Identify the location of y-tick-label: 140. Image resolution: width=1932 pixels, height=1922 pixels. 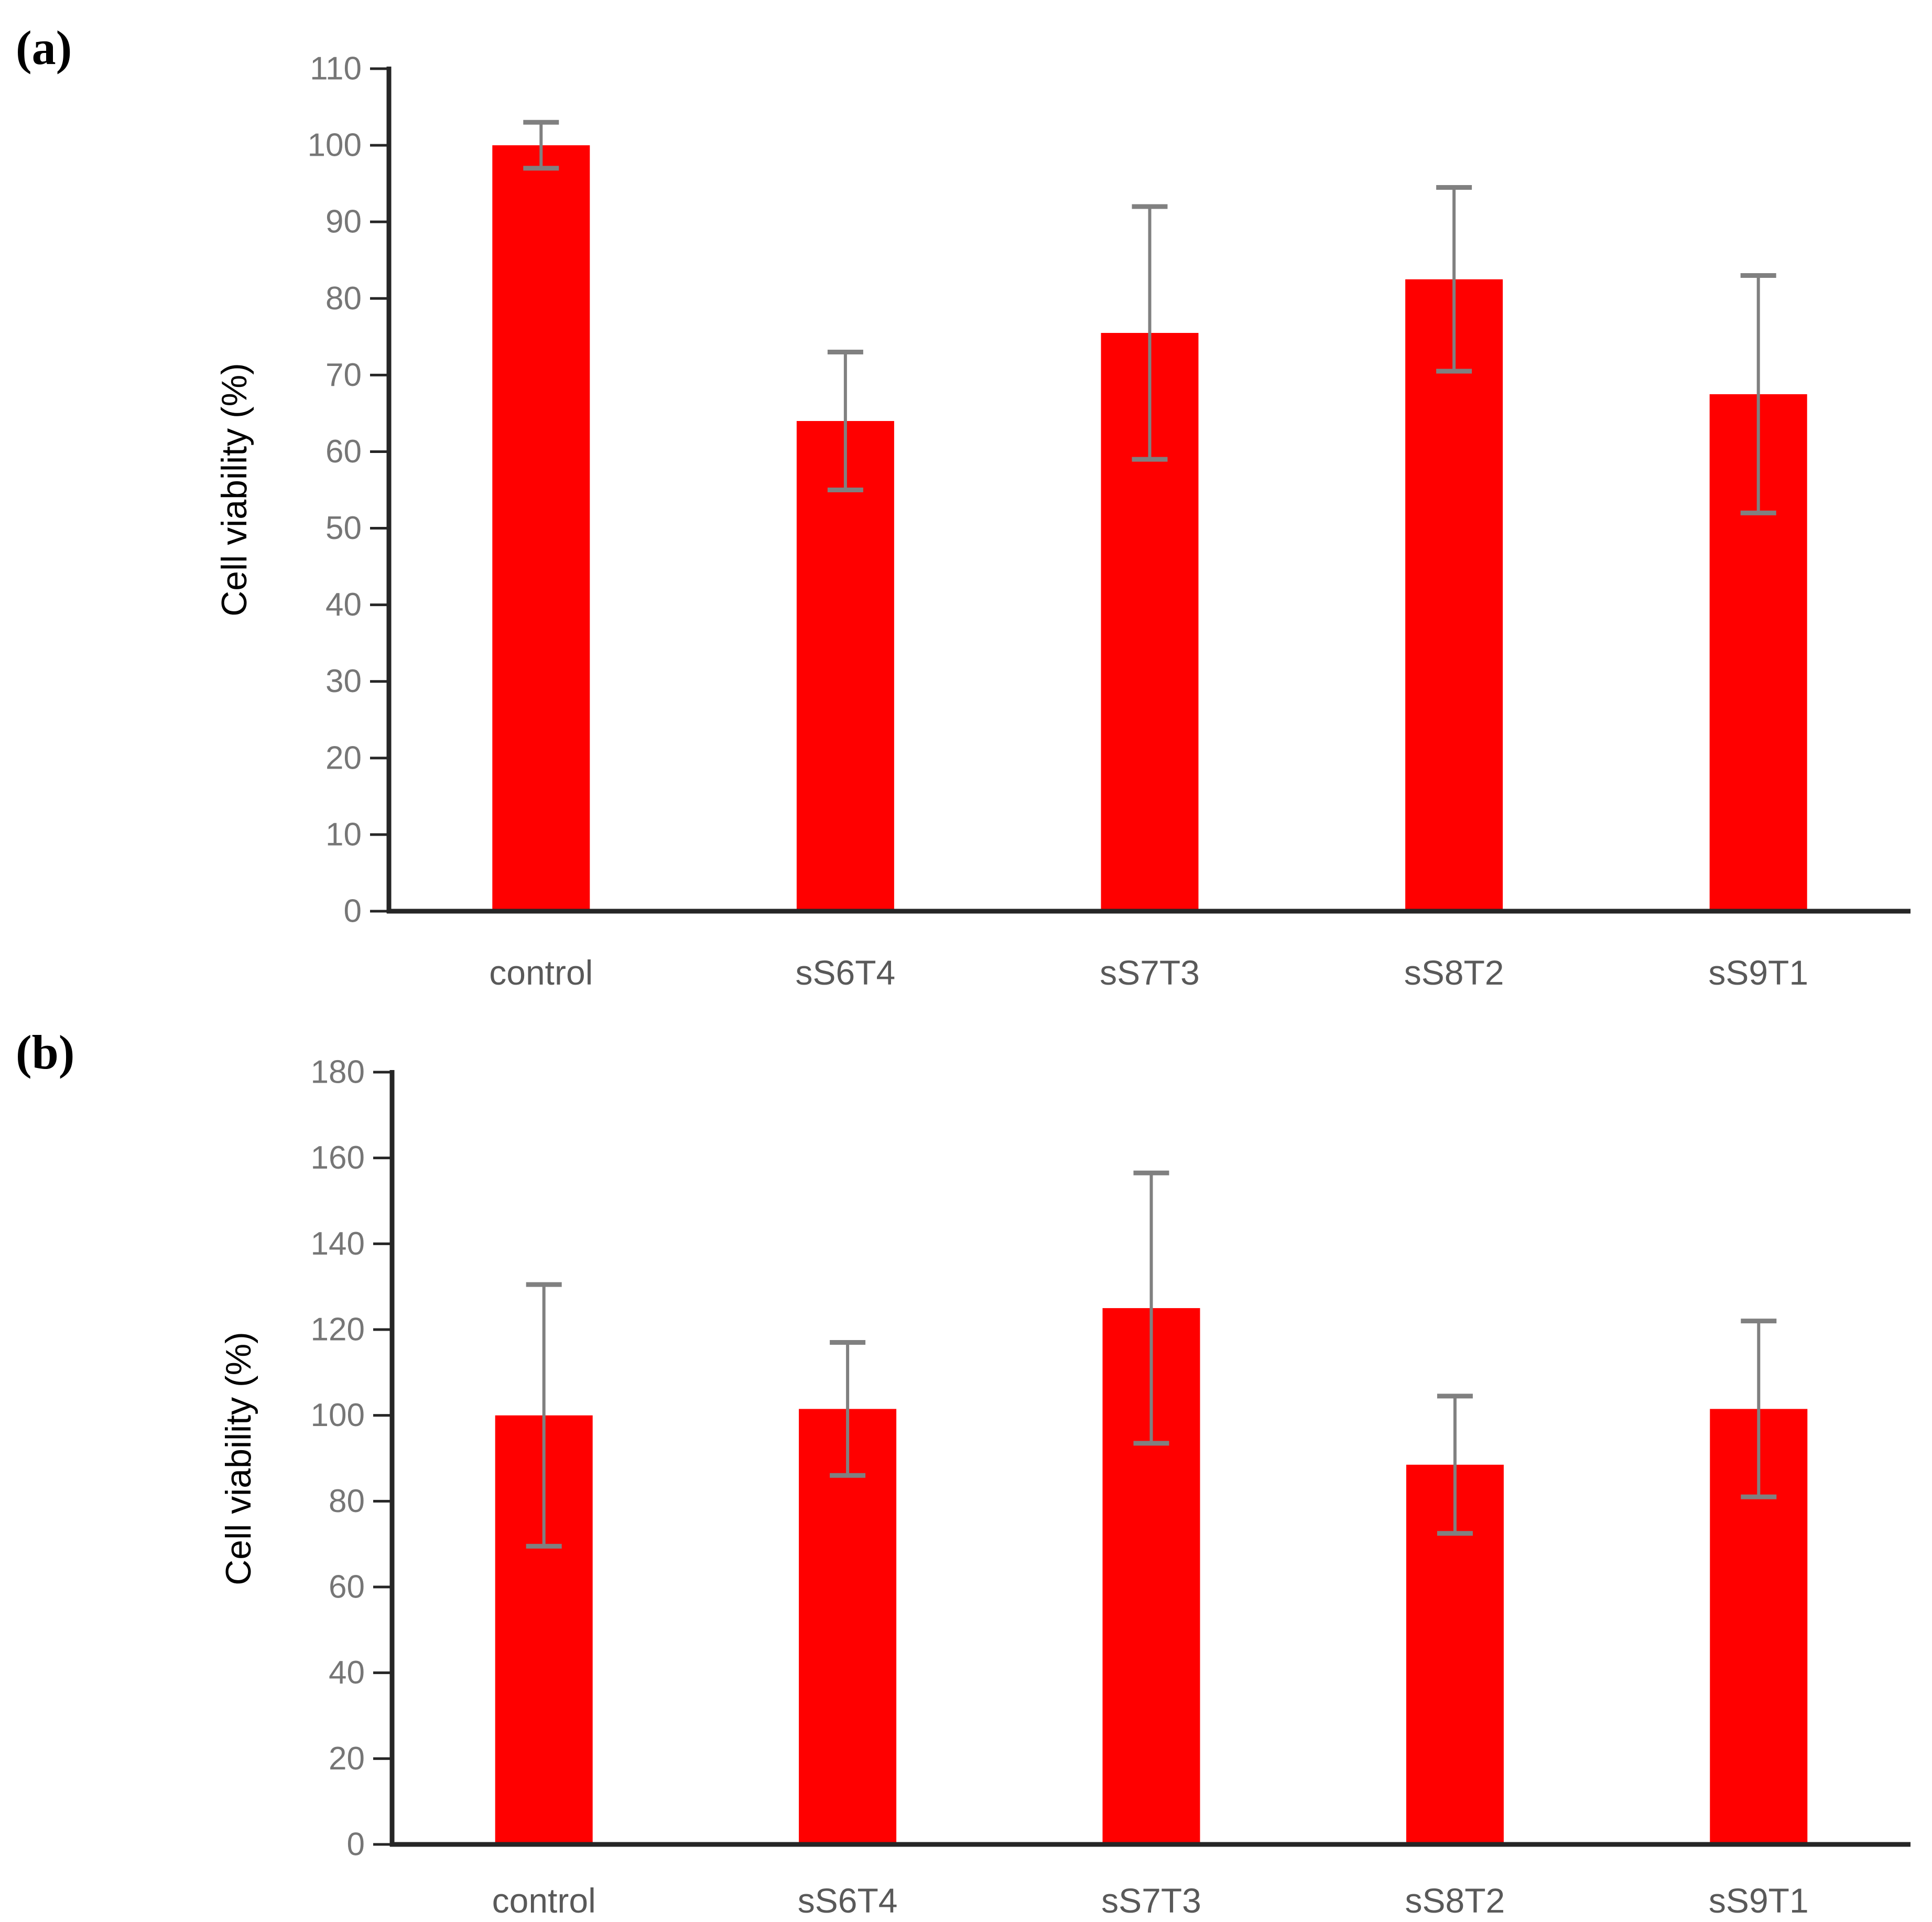
(338, 1244).